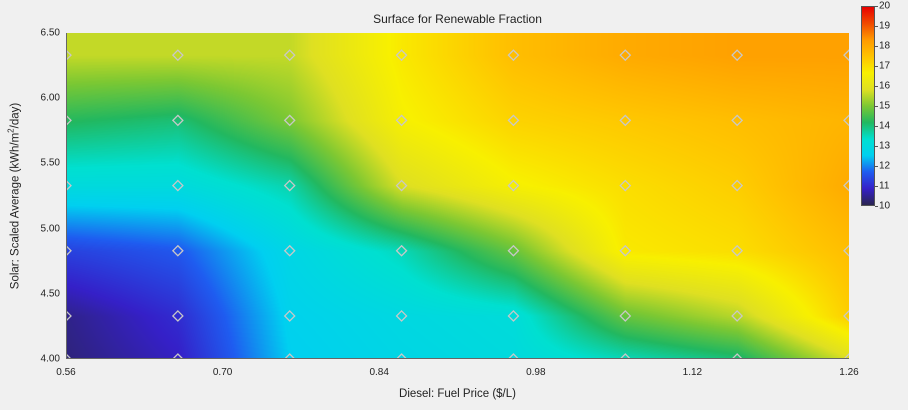  Describe the element at coordinates (457, 394) in the screenshot. I see `x-axis-label: Diesel: Fuel Price ($/L)` at that location.